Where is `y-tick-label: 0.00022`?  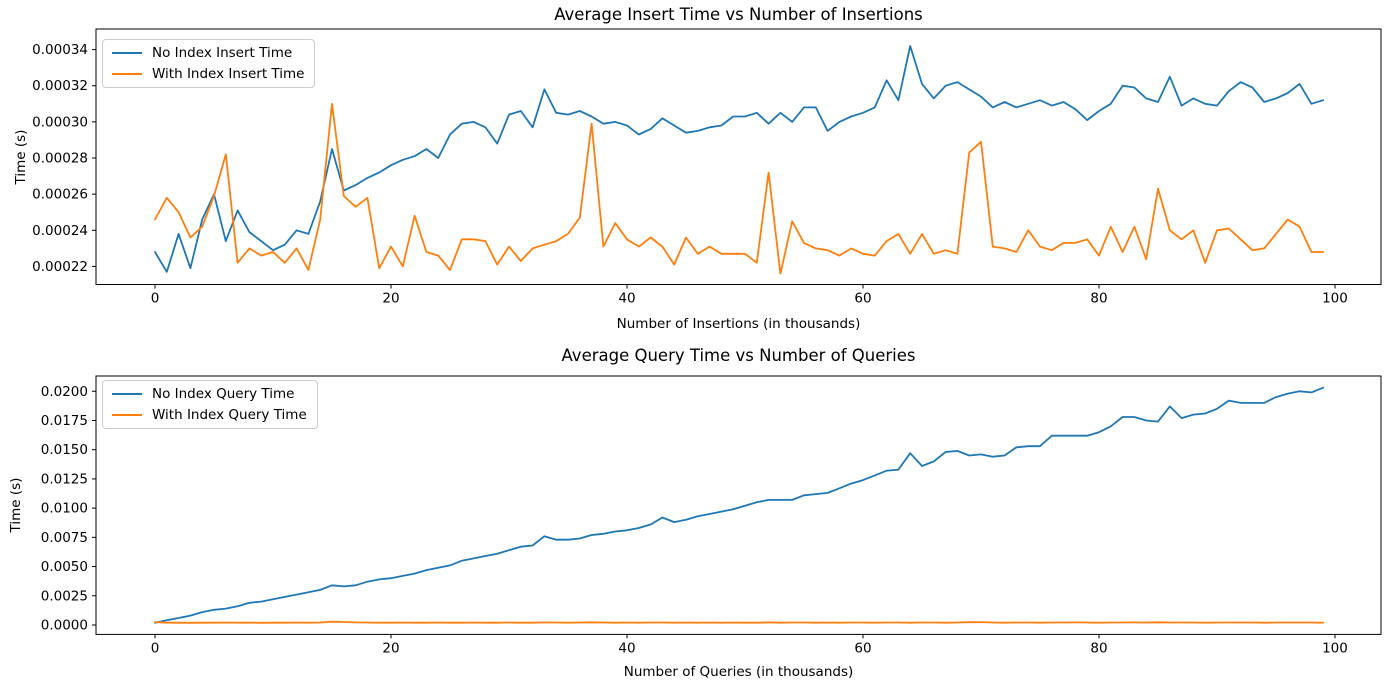
y-tick-label: 0.00022 is located at coordinates (60, 267).